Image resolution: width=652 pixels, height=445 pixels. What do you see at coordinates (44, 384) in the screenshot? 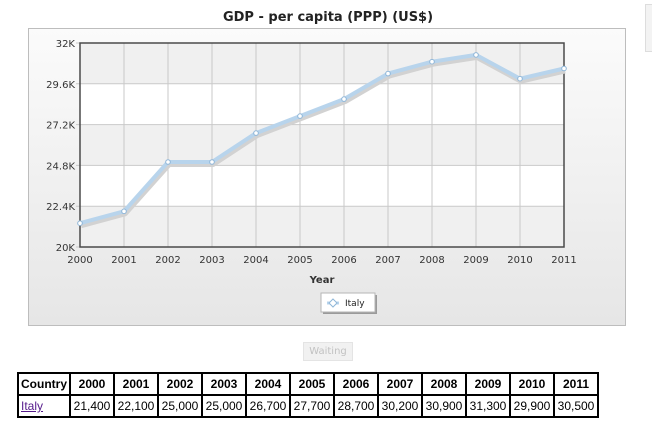
I see `country-column-header: Country` at bounding box center [44, 384].